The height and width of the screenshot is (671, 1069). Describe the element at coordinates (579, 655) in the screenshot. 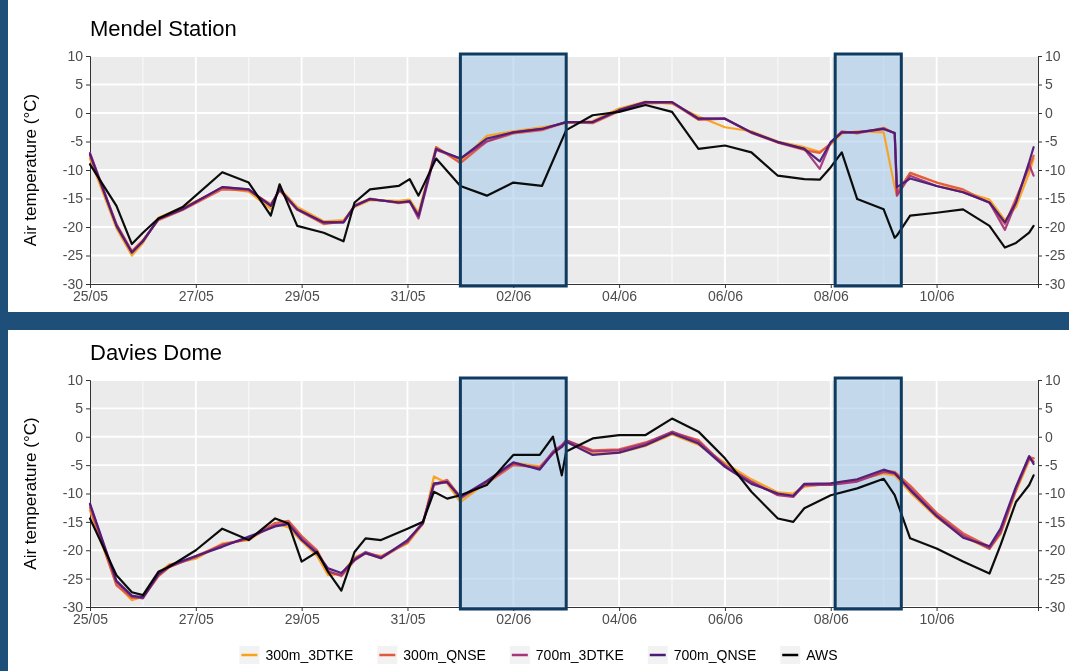

I see `legend-label: 700m_3DTKE` at that location.